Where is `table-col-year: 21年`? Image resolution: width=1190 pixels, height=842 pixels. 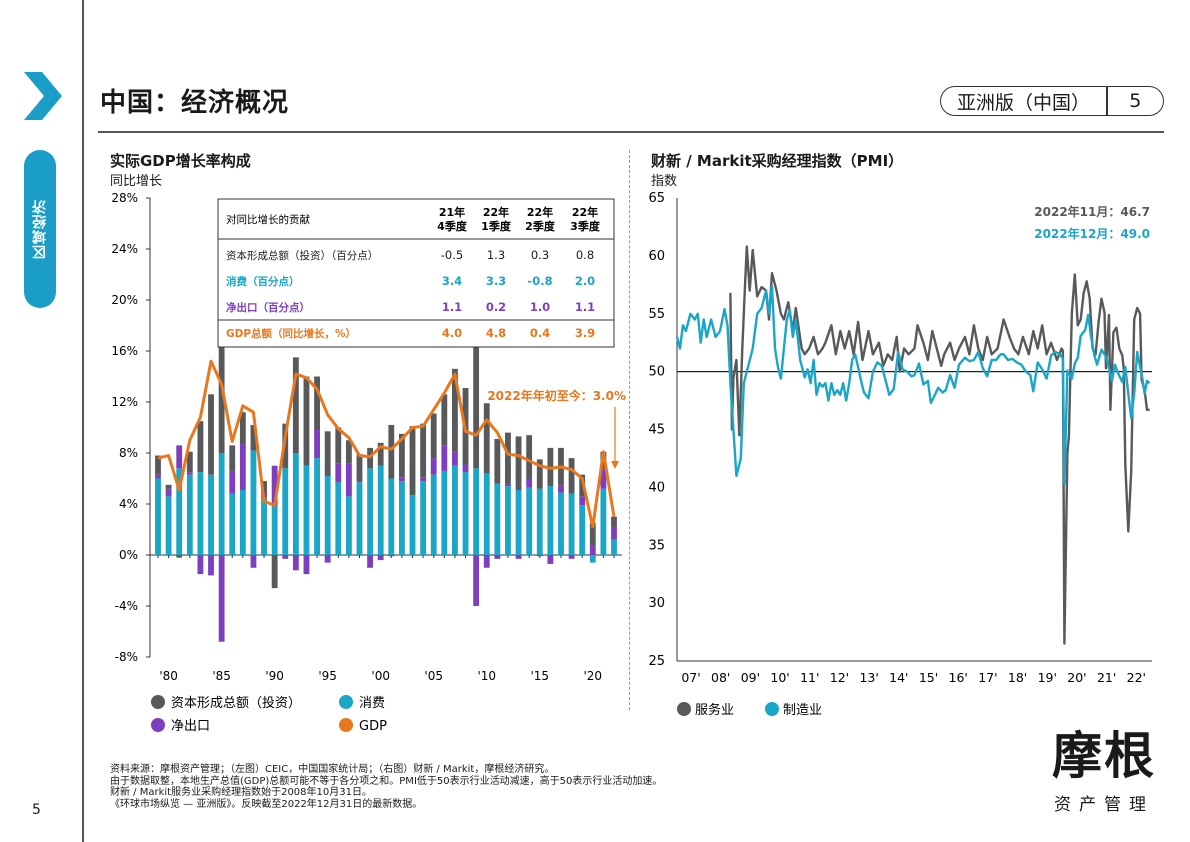
table-col-year: 21年 is located at coordinates (452, 212).